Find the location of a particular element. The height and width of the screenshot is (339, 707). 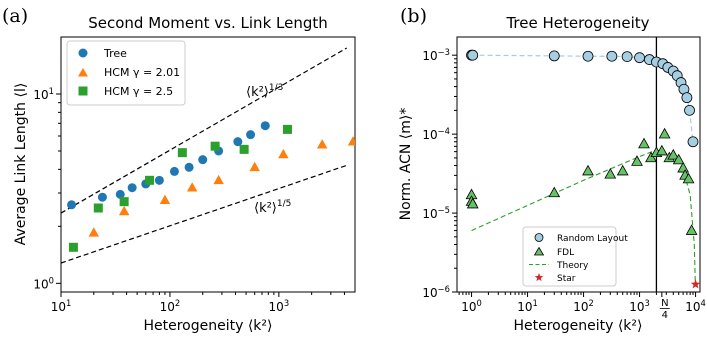

legend-hcm25-label: HCM γ = 2.5 is located at coordinates (138, 91).